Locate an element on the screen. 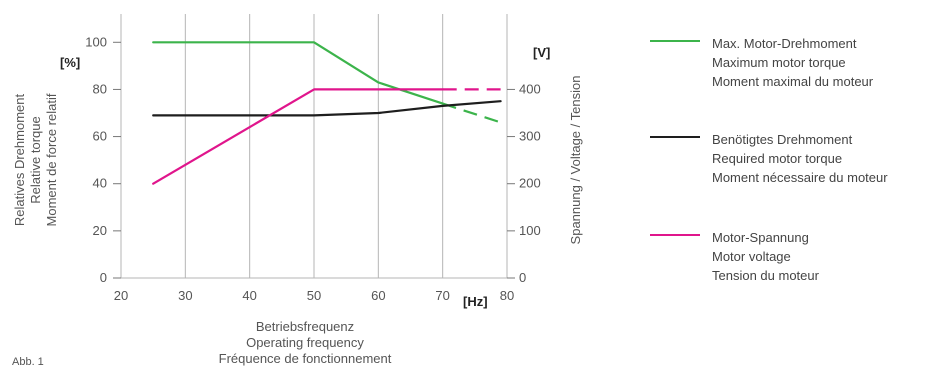 The image size is (925, 374). legend-max-torque-en: Maximum motor torque is located at coordinates (779, 62).